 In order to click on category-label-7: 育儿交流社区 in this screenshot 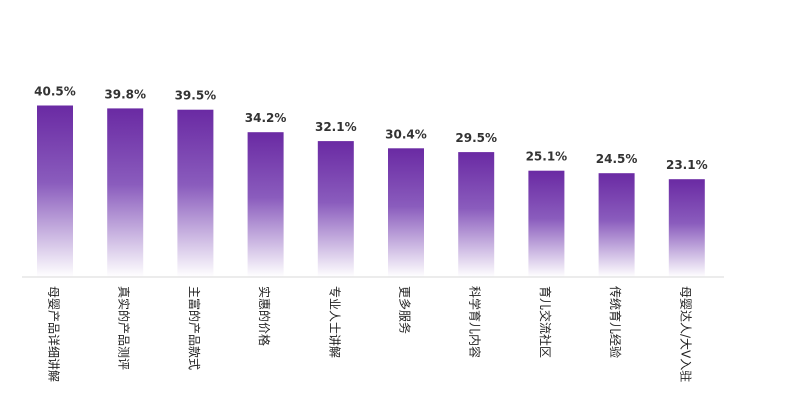, I will do `click(545, 322)`.